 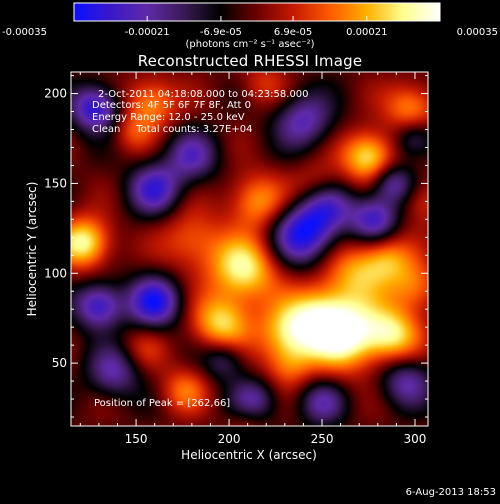 I want to click on detectors-annotation: Detectors: 4F 5F 6F 7F 8F, Att 0, so click(x=172, y=105).